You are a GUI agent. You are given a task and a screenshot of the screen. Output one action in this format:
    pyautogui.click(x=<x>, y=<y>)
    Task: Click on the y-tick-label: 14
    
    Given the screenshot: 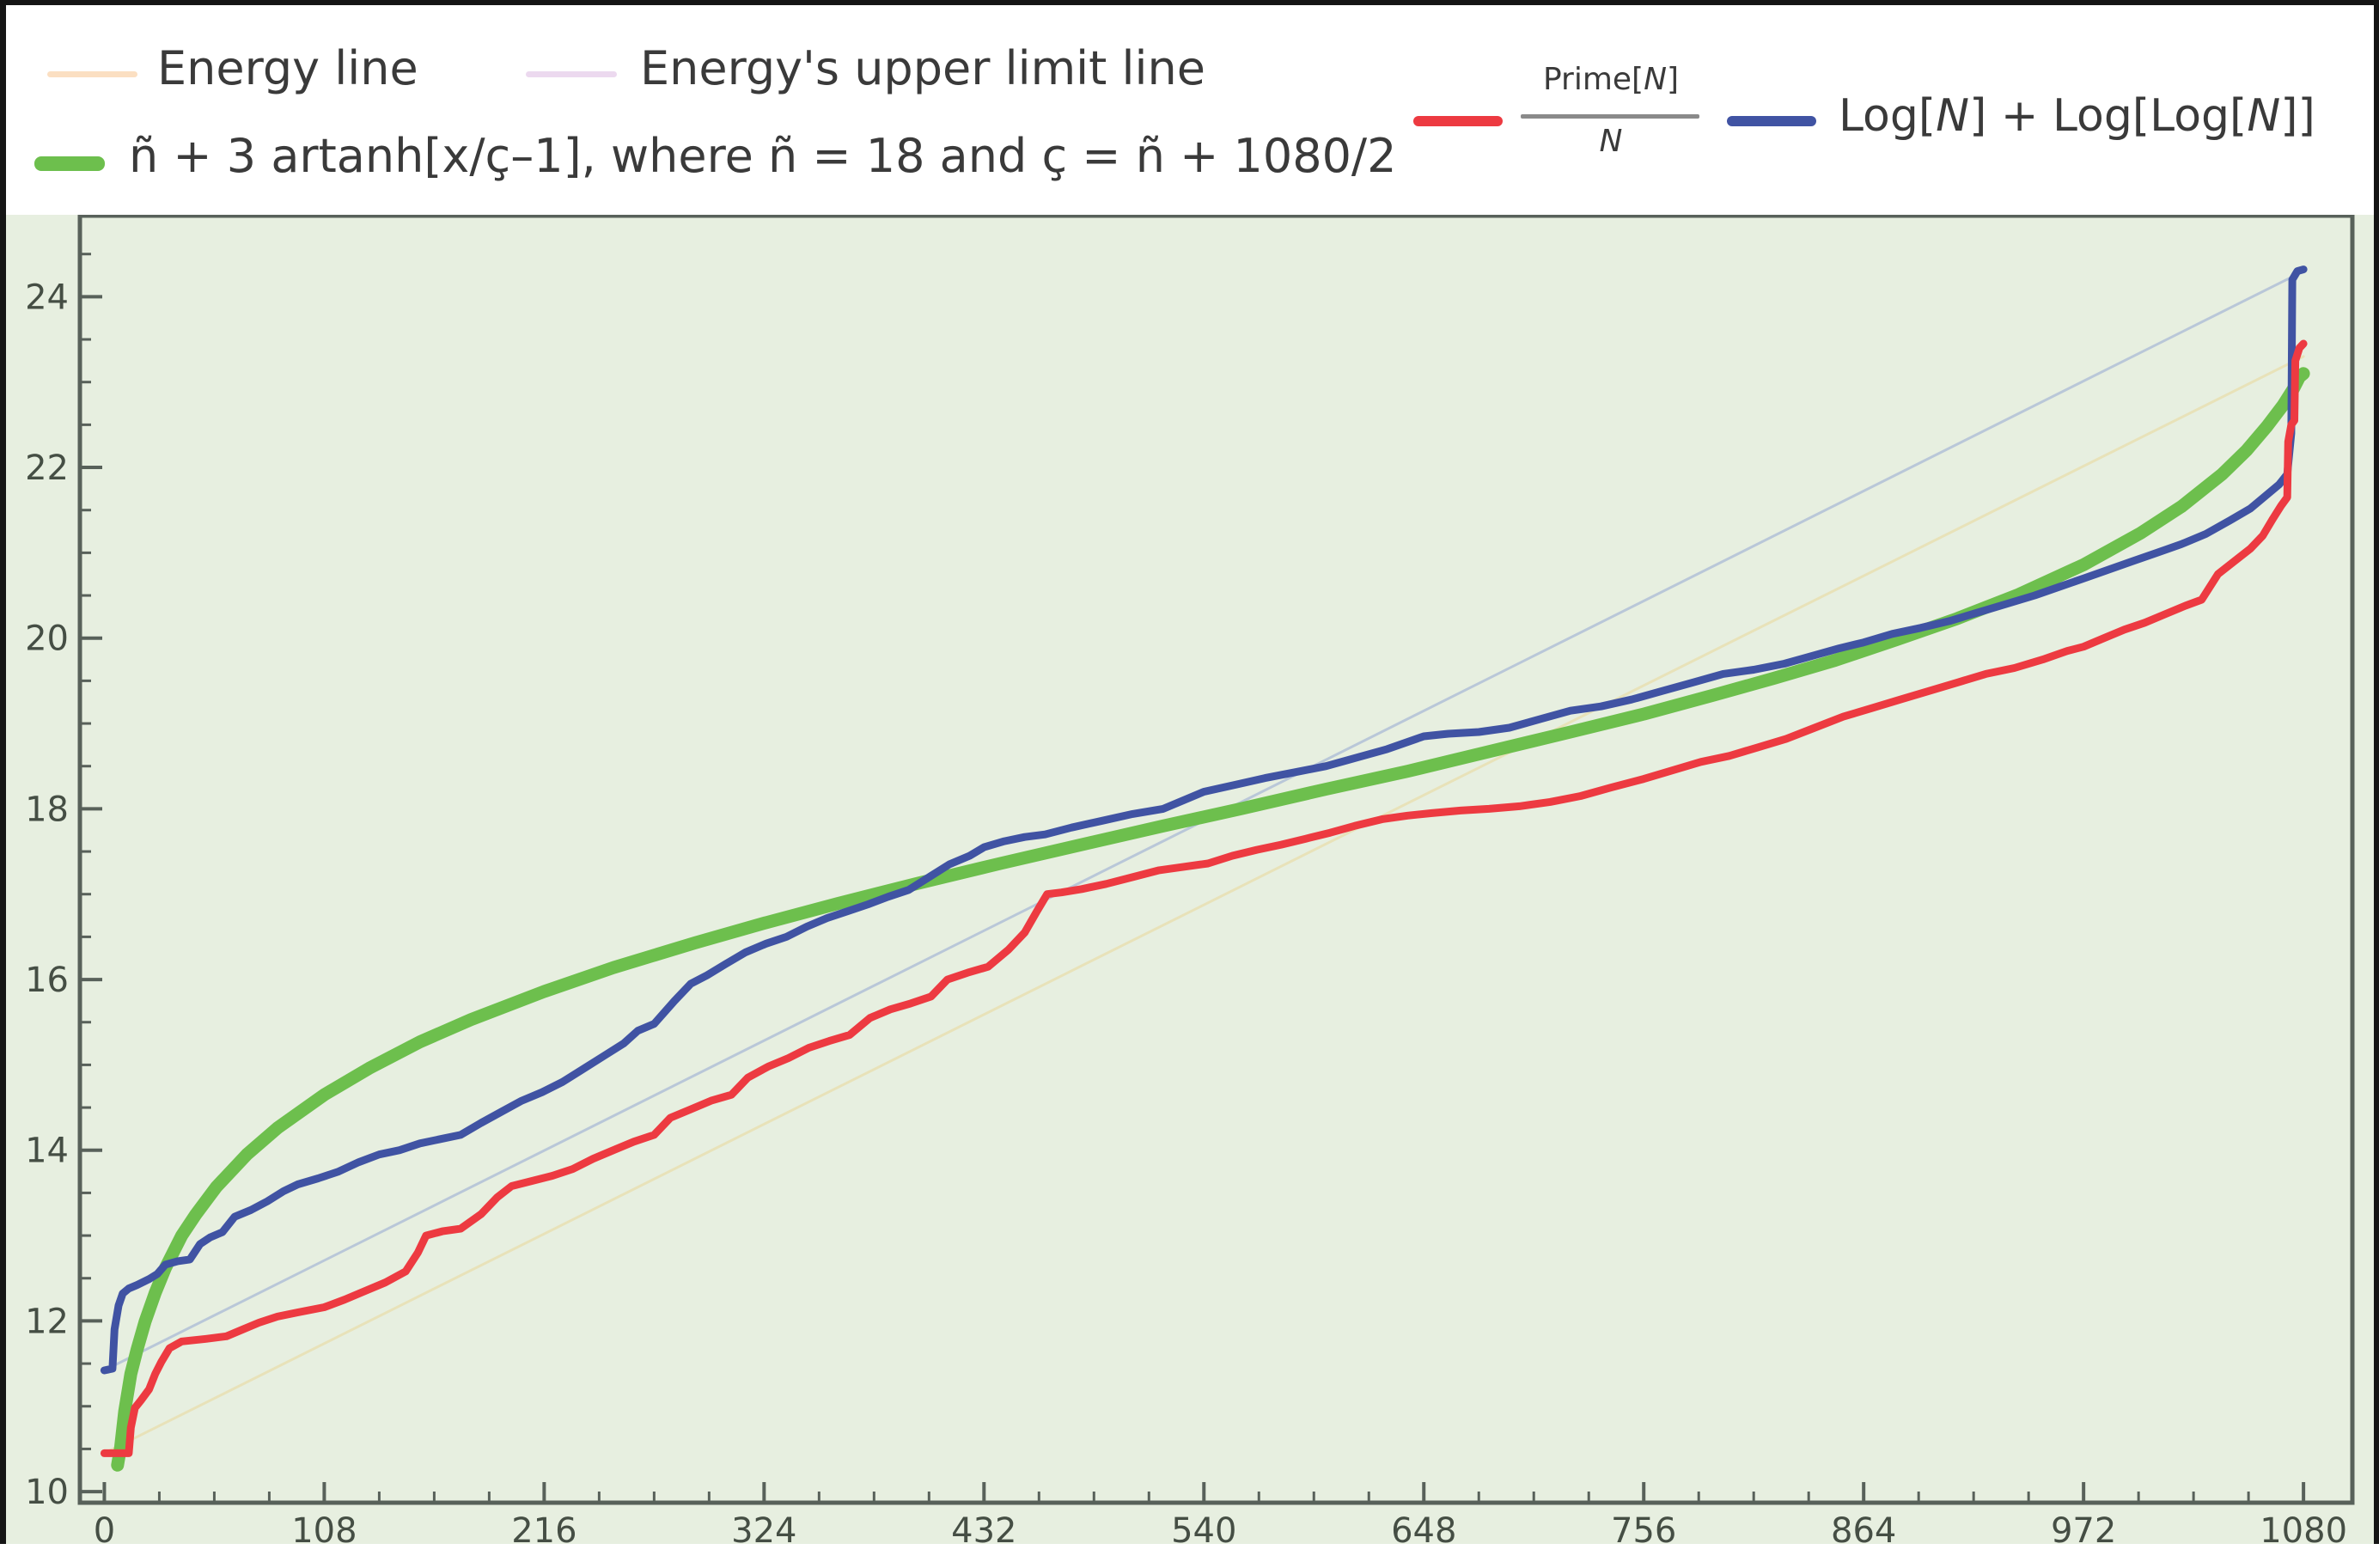 What is the action you would take?
    pyautogui.click(x=47, y=1151)
    